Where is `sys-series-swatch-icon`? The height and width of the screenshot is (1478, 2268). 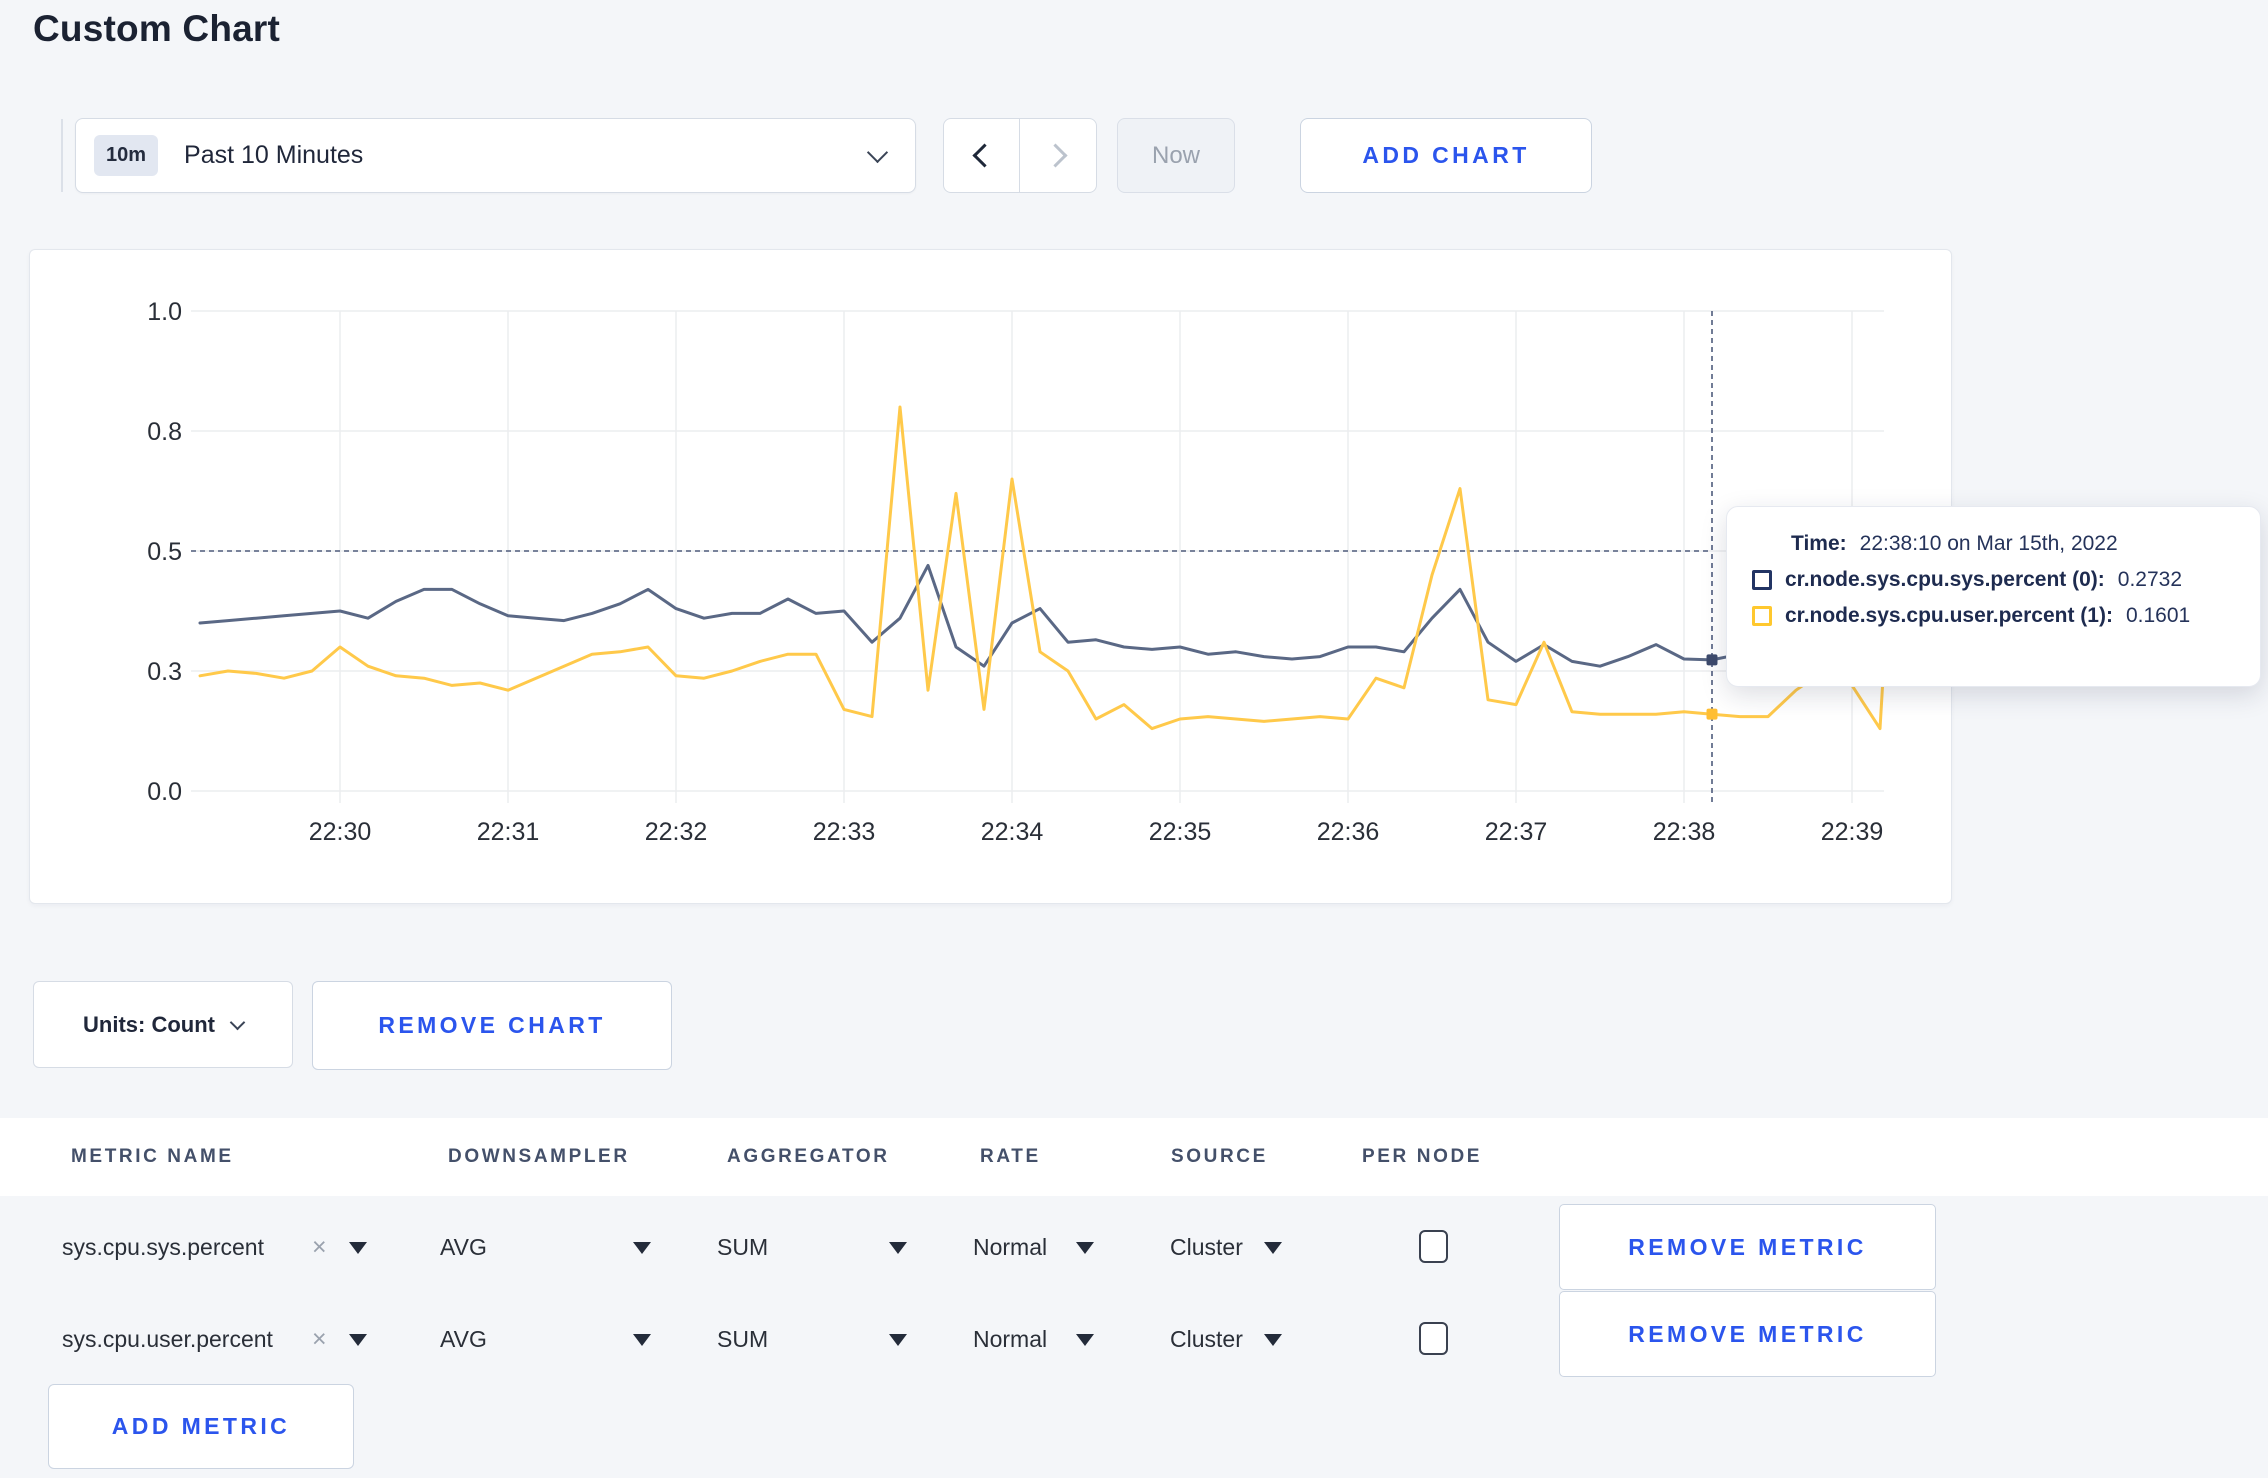 sys-series-swatch-icon is located at coordinates (1762, 580).